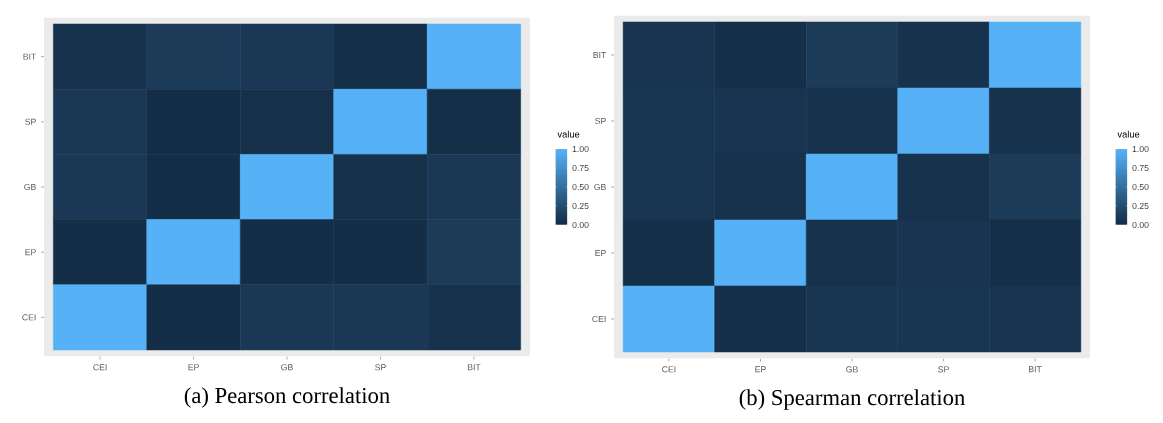 The height and width of the screenshot is (423, 1163). What do you see at coordinates (287, 397) in the screenshot?
I see `text: (a) Pearson correlation` at bounding box center [287, 397].